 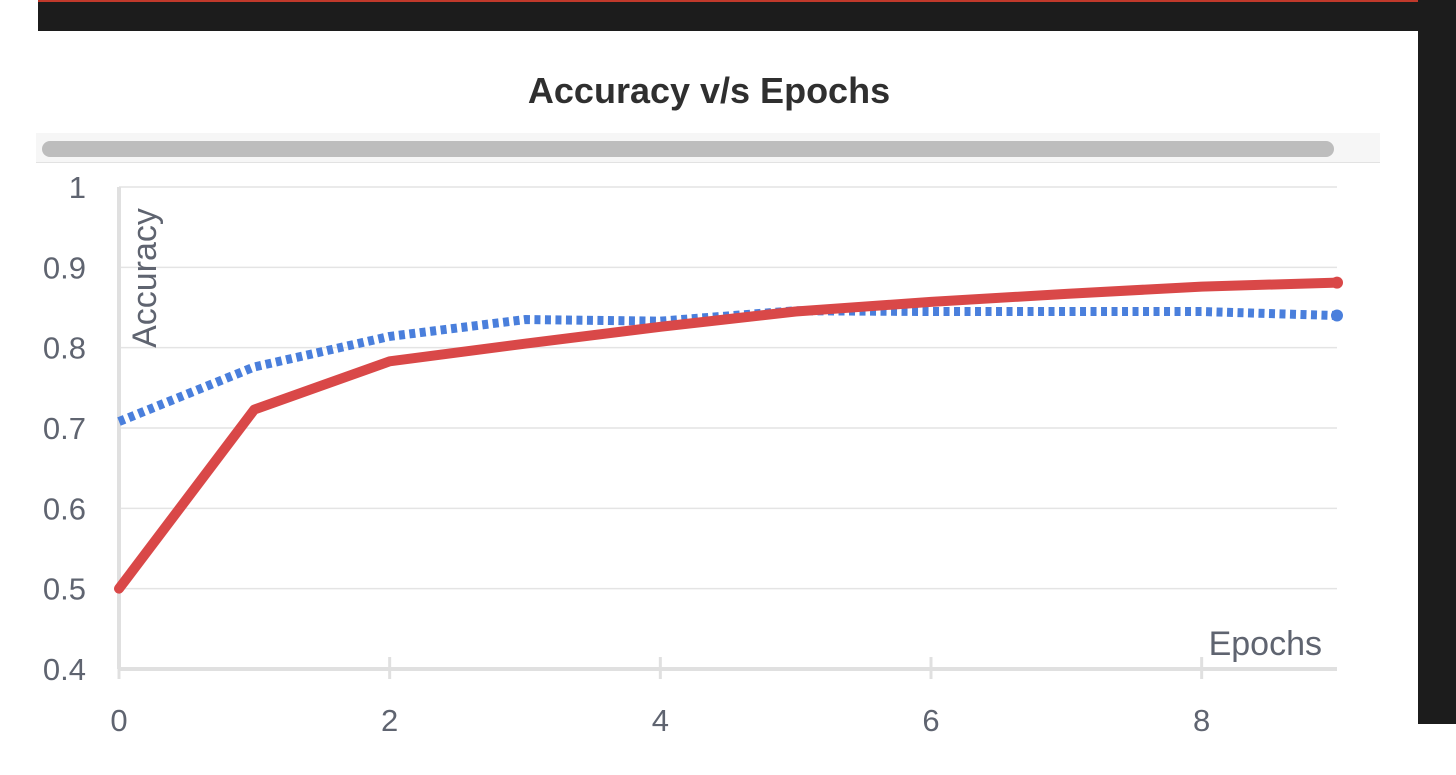 I want to click on x-tick-label: 2, so click(x=389, y=720).